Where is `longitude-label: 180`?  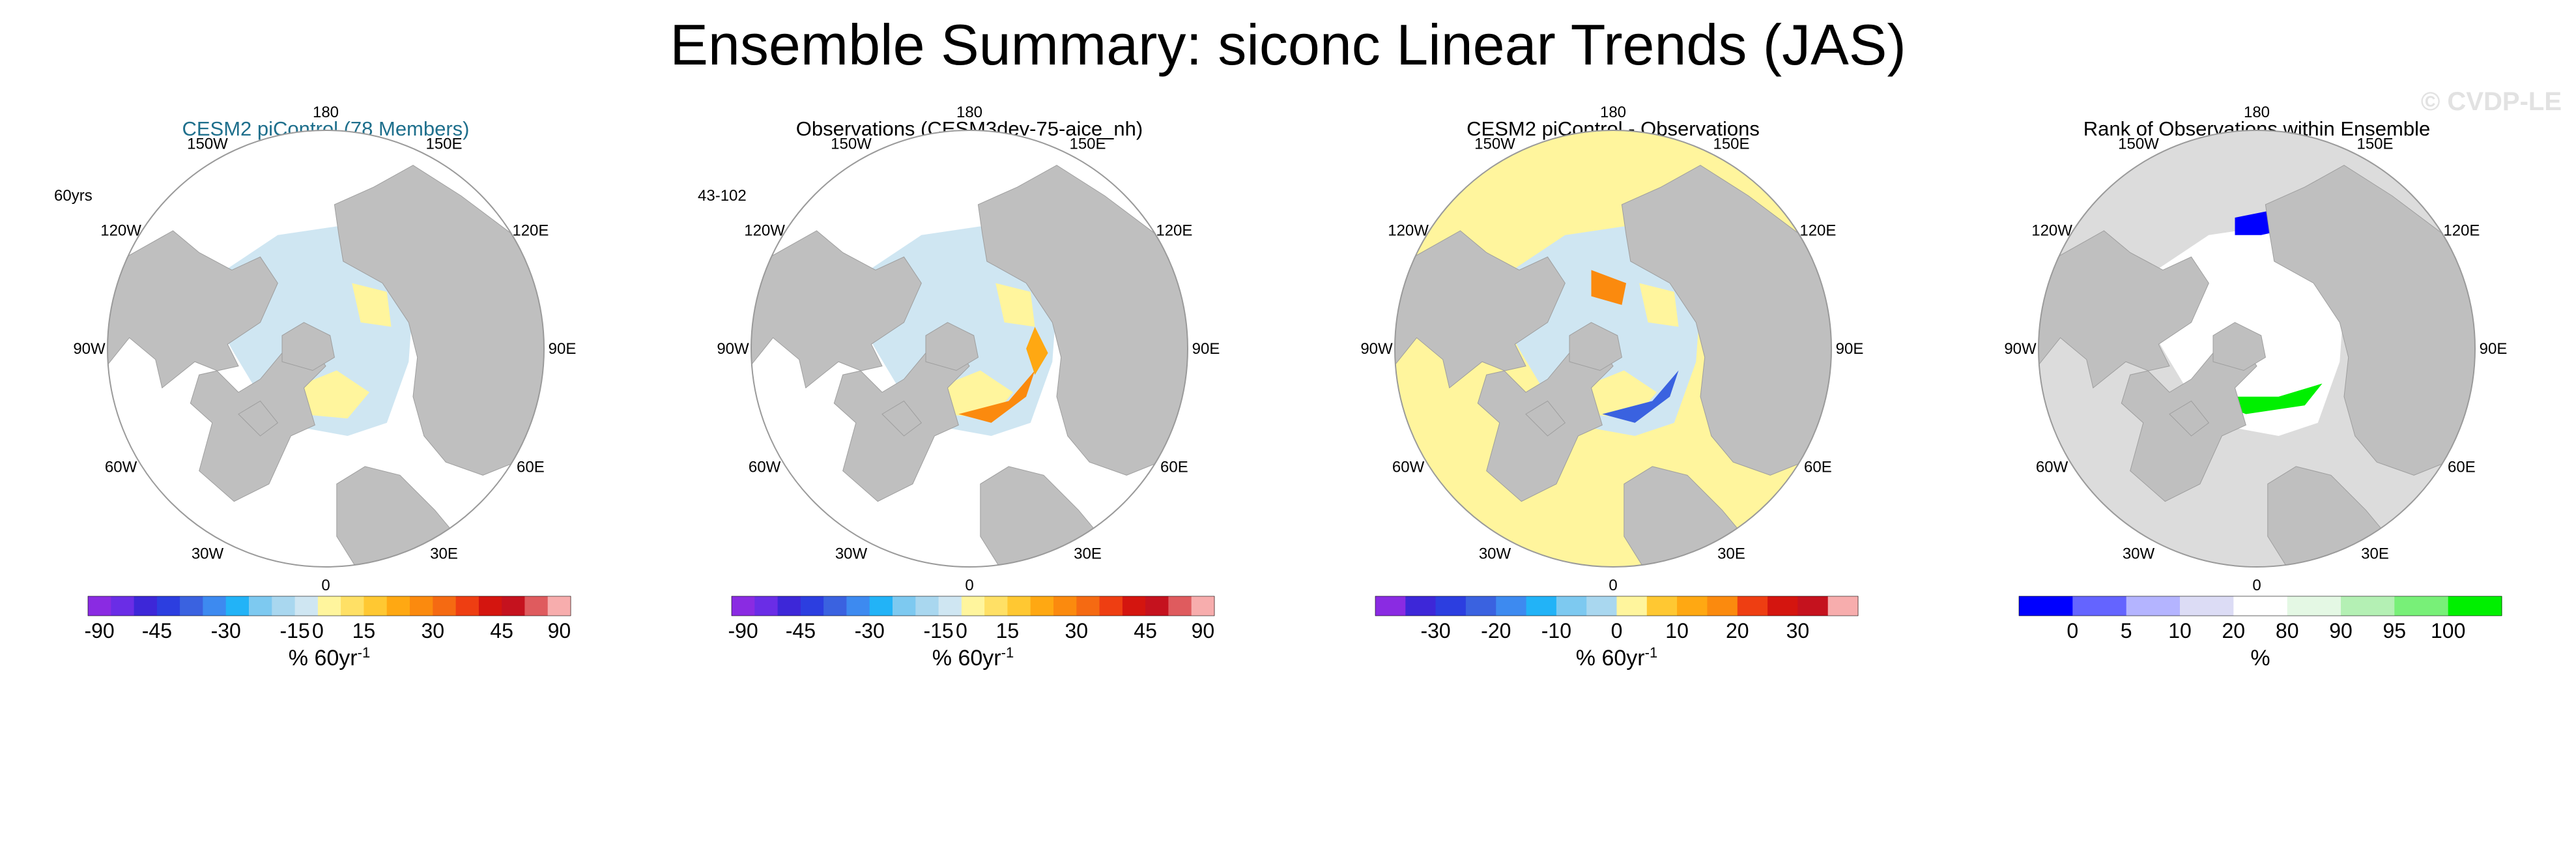 longitude-label: 180 is located at coordinates (326, 112).